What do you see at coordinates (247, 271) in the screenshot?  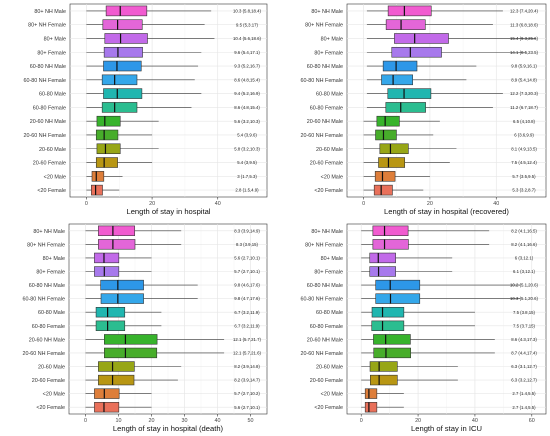 I see `median-iqr-label: 5.7 (2.7,10.1)` at bounding box center [247, 271].